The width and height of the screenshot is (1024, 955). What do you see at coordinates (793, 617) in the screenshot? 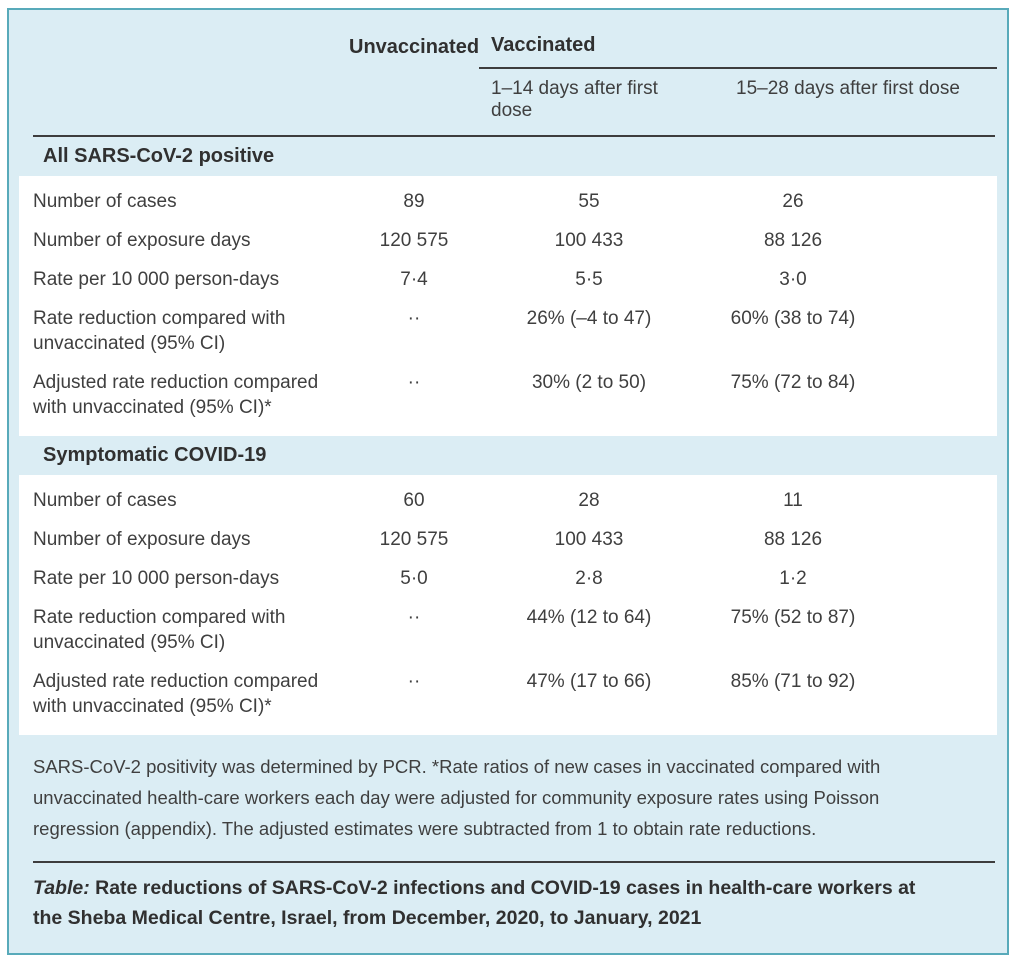
I see `value-dose2: 75% (52 to 87)` at bounding box center [793, 617].